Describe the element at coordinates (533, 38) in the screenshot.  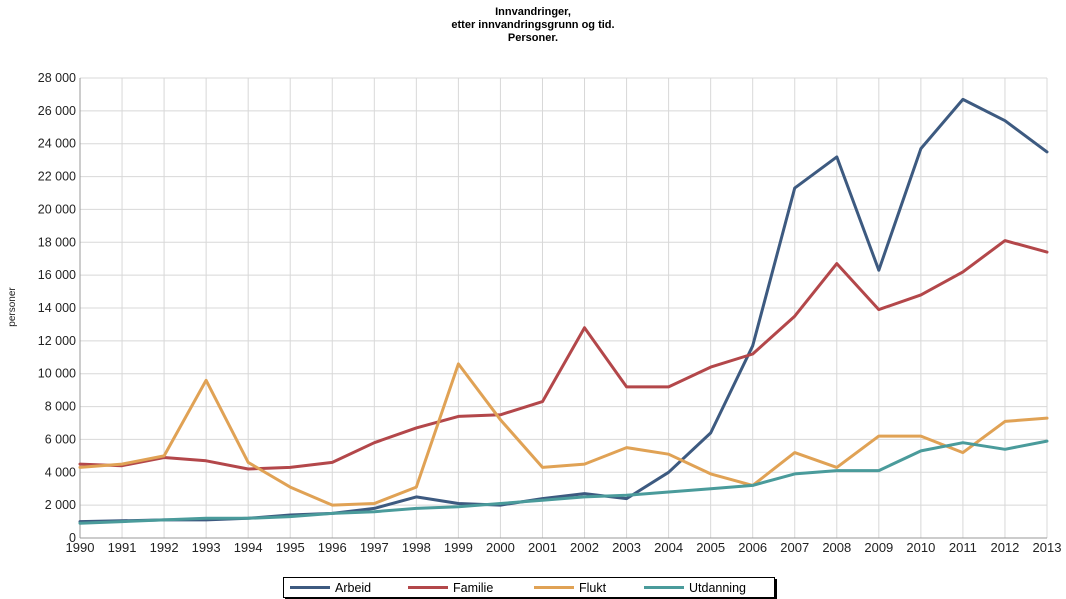
I see `chart-title-line-3: Personer.` at that location.